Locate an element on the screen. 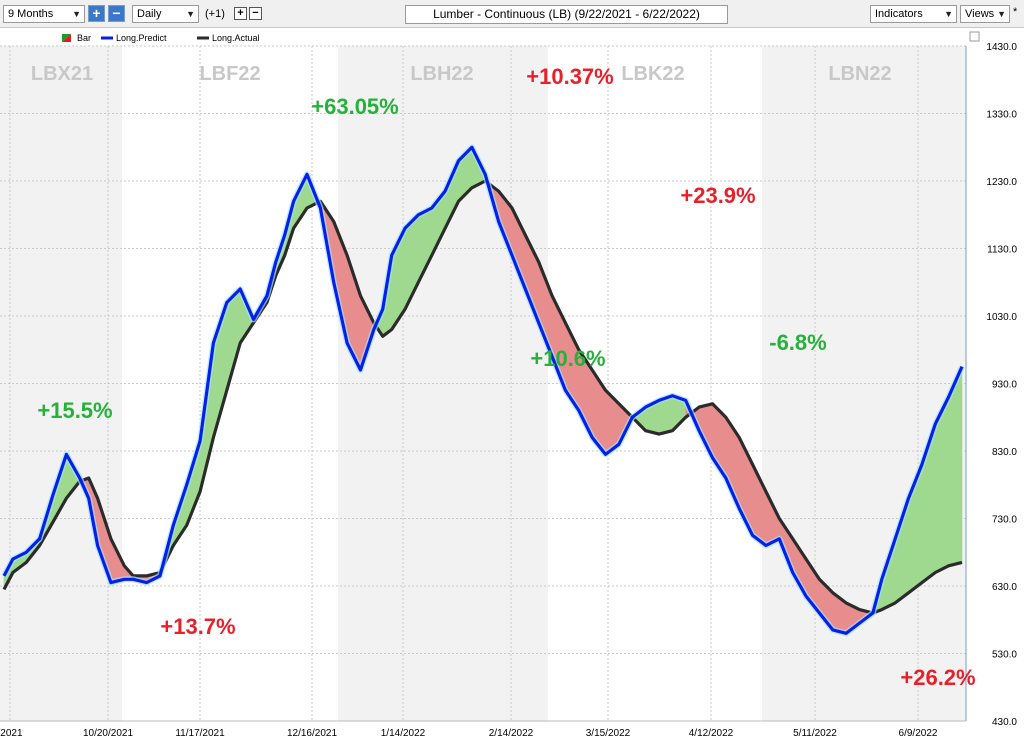 Image resolution: width=1024 pixels, height=755 pixels. gain-annotation: -6.8% is located at coordinates (797, 342).